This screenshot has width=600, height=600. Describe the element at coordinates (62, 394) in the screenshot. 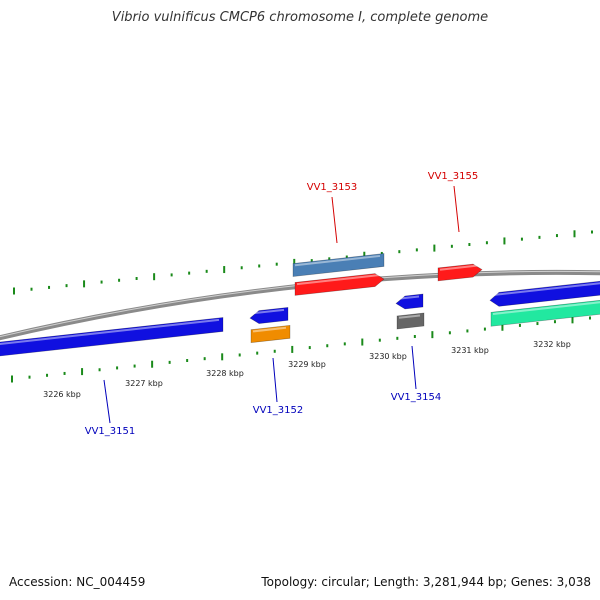

I see `kbp-label: 3226 kbp` at that location.